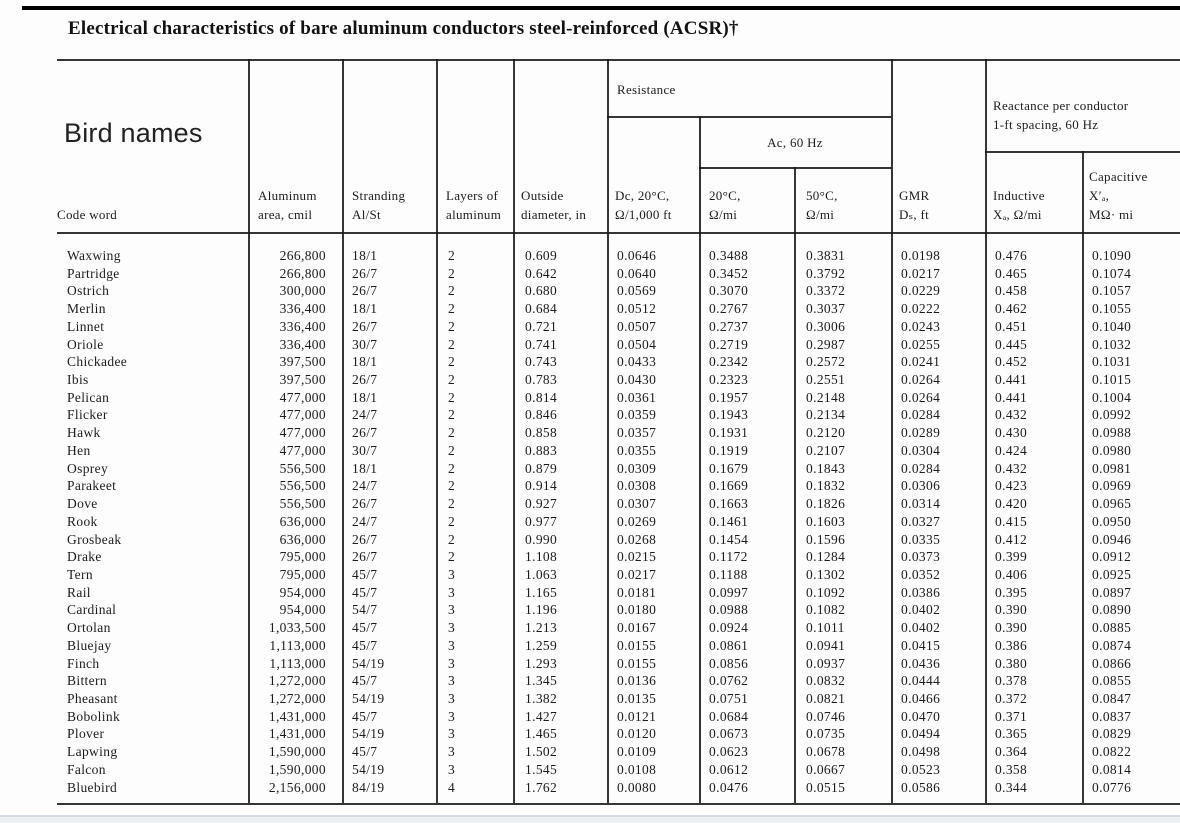  I want to click on cell-dc_20c: 0.0646, so click(637, 255).